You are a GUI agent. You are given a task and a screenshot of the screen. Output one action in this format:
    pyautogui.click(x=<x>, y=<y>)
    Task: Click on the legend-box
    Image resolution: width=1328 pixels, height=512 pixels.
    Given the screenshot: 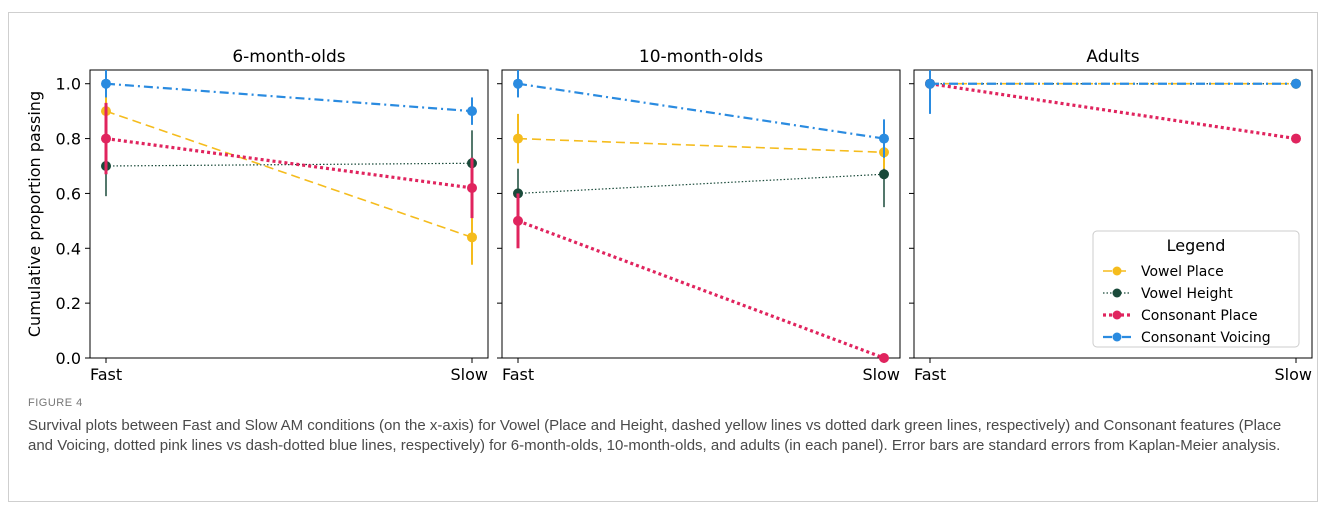 What is the action you would take?
    pyautogui.click(x=1196, y=289)
    